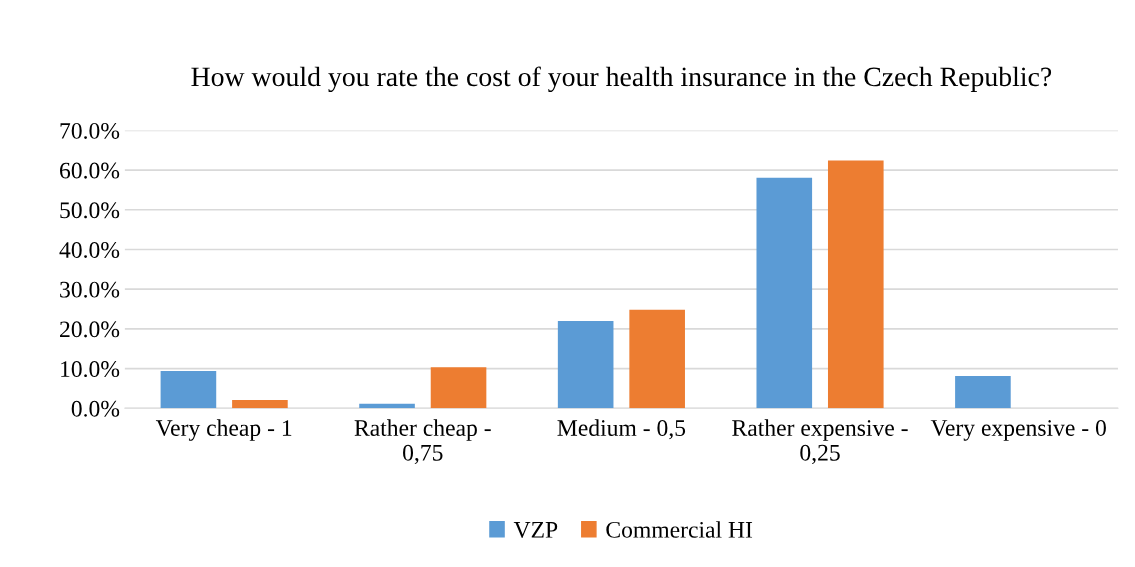  Describe the element at coordinates (90, 170) in the screenshot. I see `y-tick-label: 60.0%` at that location.